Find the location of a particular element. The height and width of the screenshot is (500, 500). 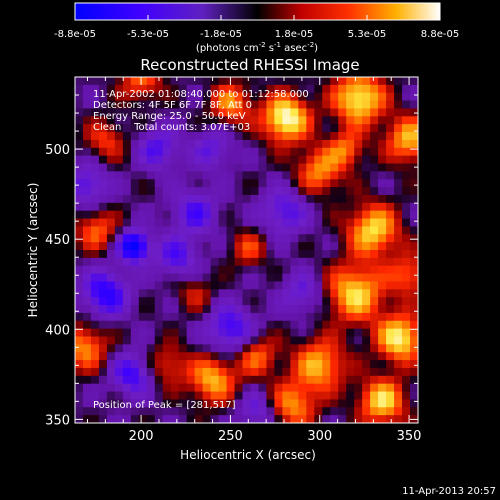

x-tick-label: 300 is located at coordinates (319, 436).